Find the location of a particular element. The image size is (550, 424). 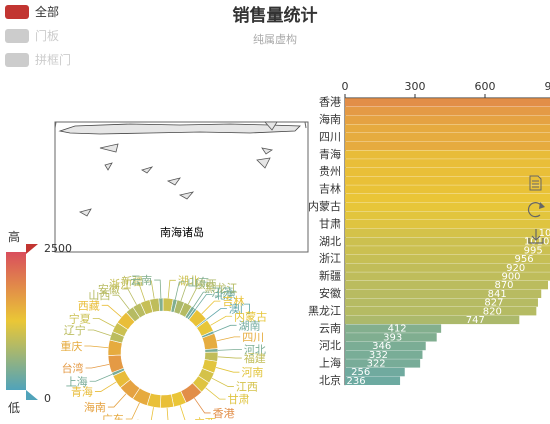

bar-category-label: 上海 is located at coordinates (330, 363).